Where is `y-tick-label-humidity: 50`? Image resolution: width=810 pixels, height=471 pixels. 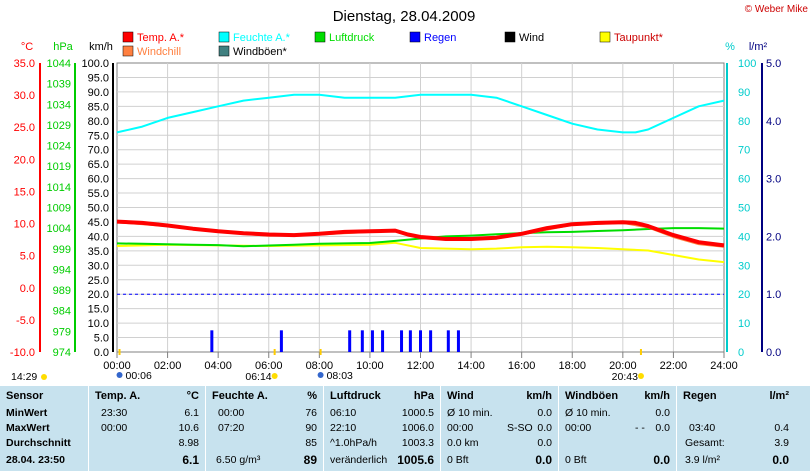
y-tick-label-humidity: 50 is located at coordinates (744, 209).